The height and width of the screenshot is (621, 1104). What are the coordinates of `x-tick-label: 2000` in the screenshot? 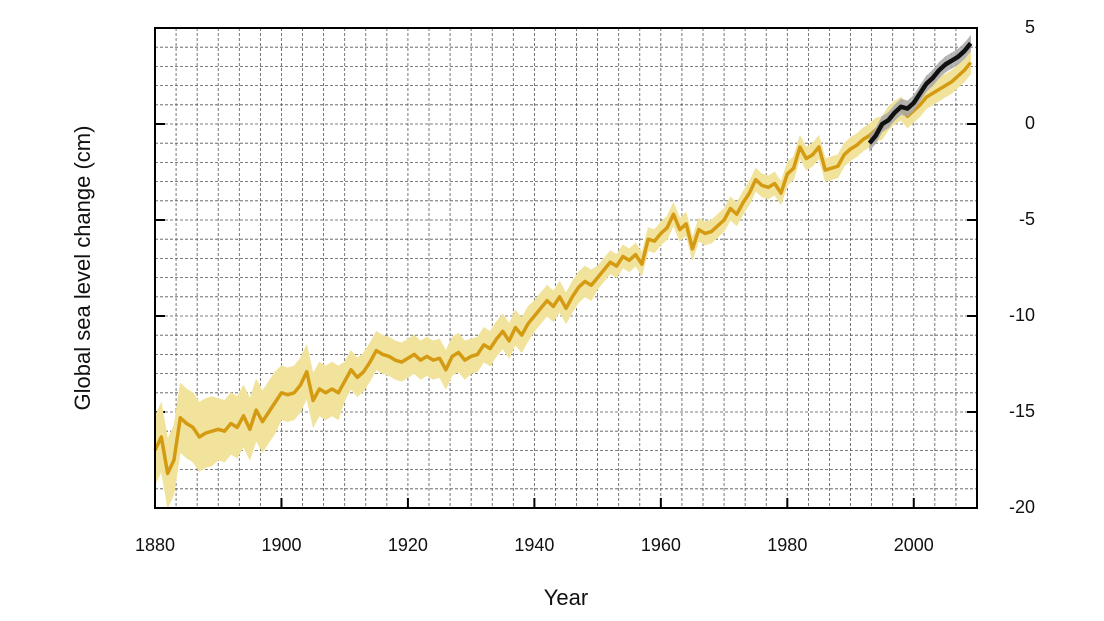 It's located at (914, 545).